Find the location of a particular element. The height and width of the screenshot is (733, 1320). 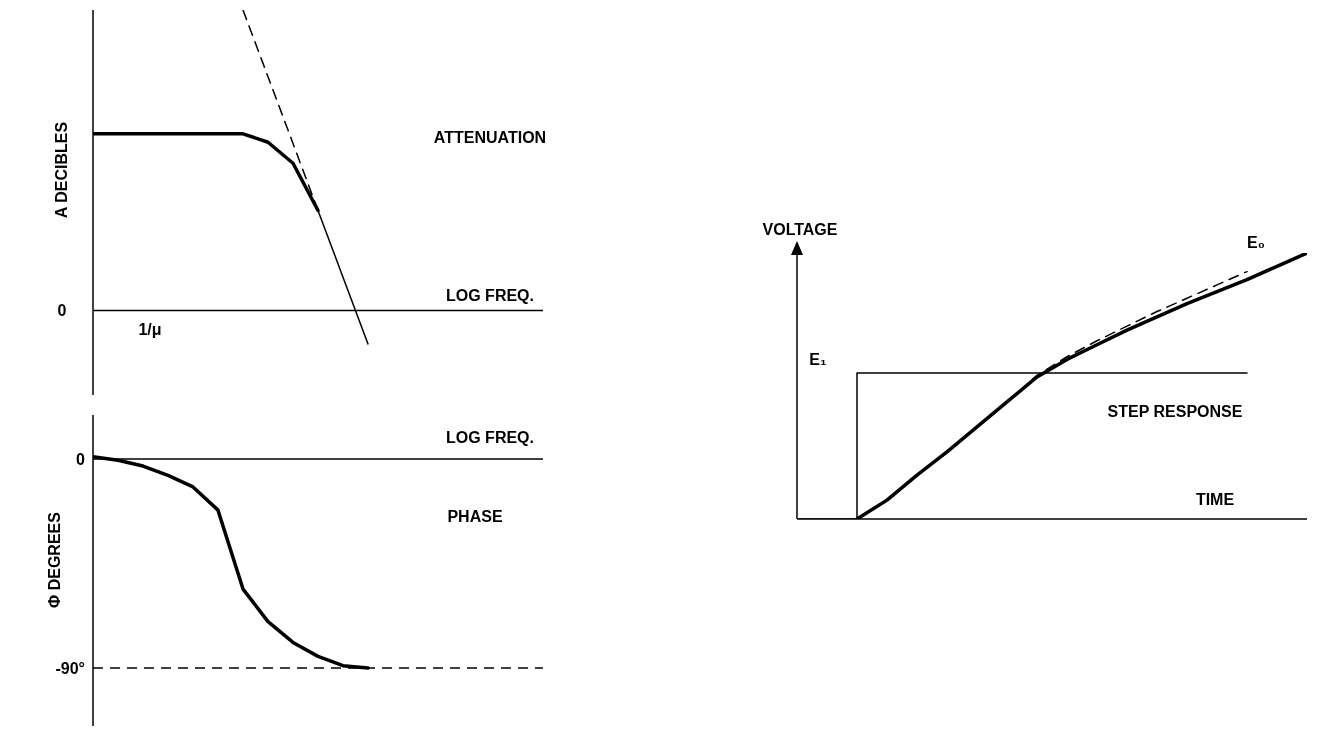

x-axis-title: TIME is located at coordinates (1215, 500).